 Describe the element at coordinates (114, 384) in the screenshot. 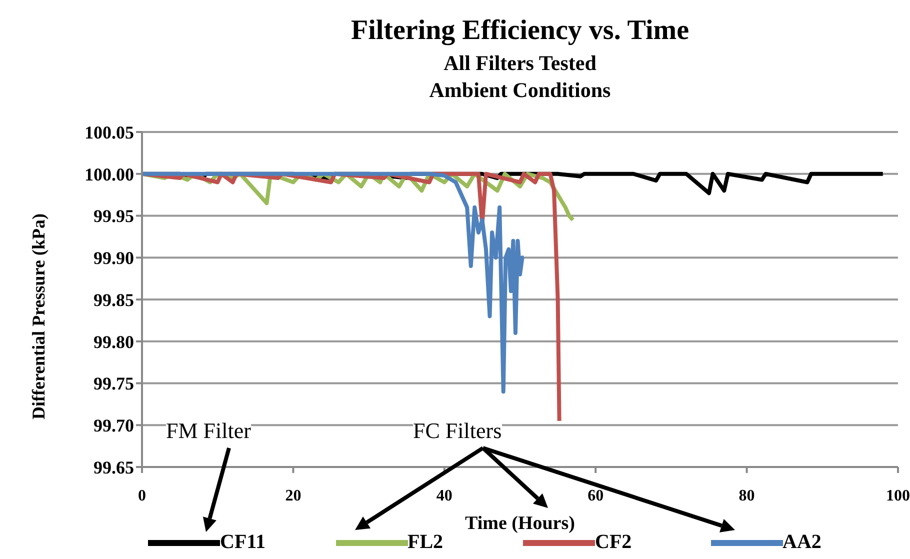

I see `y-tick-label: 99.75` at that location.